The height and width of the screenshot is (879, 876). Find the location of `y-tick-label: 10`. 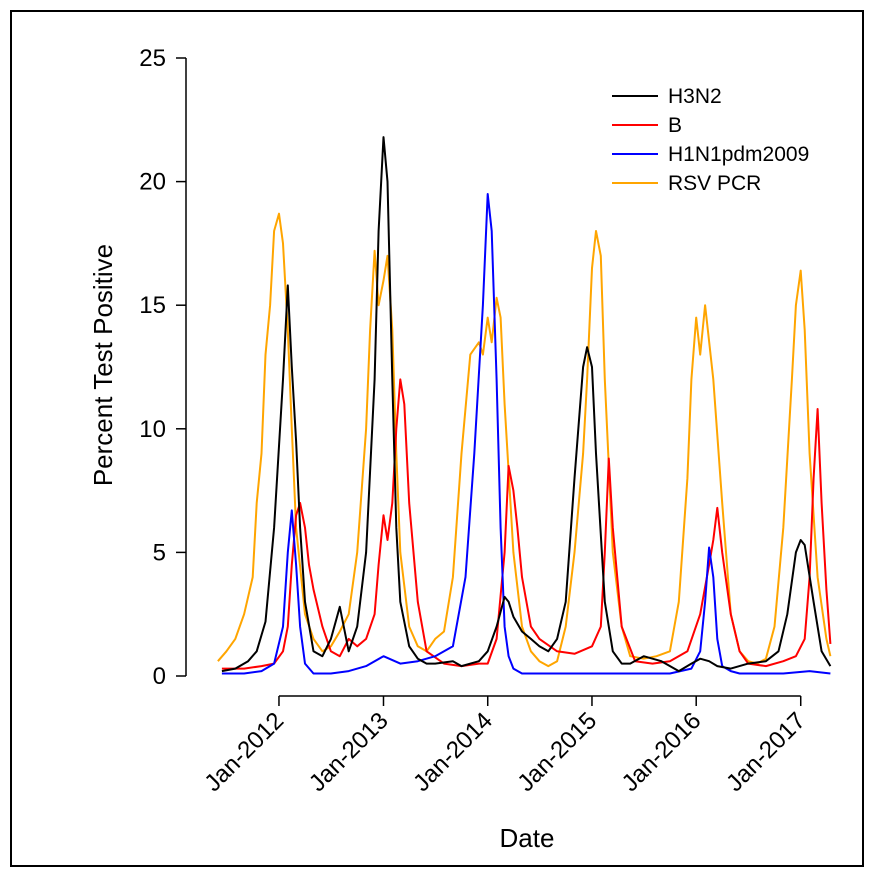

y-tick-label: 10 is located at coordinates (152, 429).